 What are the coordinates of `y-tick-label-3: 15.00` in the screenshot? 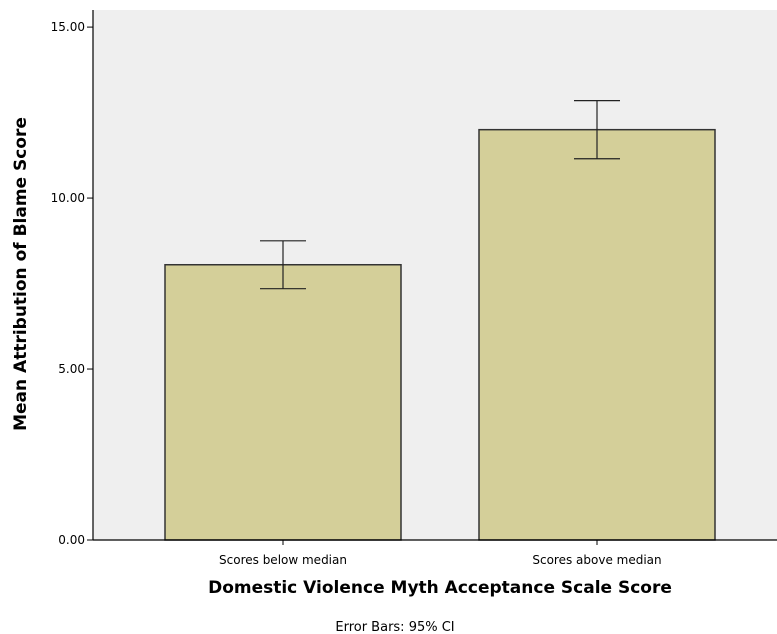 It's located at (68, 27).